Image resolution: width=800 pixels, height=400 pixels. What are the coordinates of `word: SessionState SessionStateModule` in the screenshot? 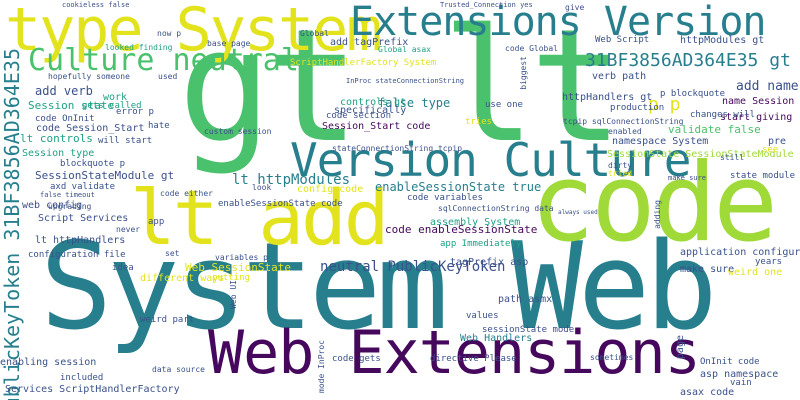 It's located at (700, 154).